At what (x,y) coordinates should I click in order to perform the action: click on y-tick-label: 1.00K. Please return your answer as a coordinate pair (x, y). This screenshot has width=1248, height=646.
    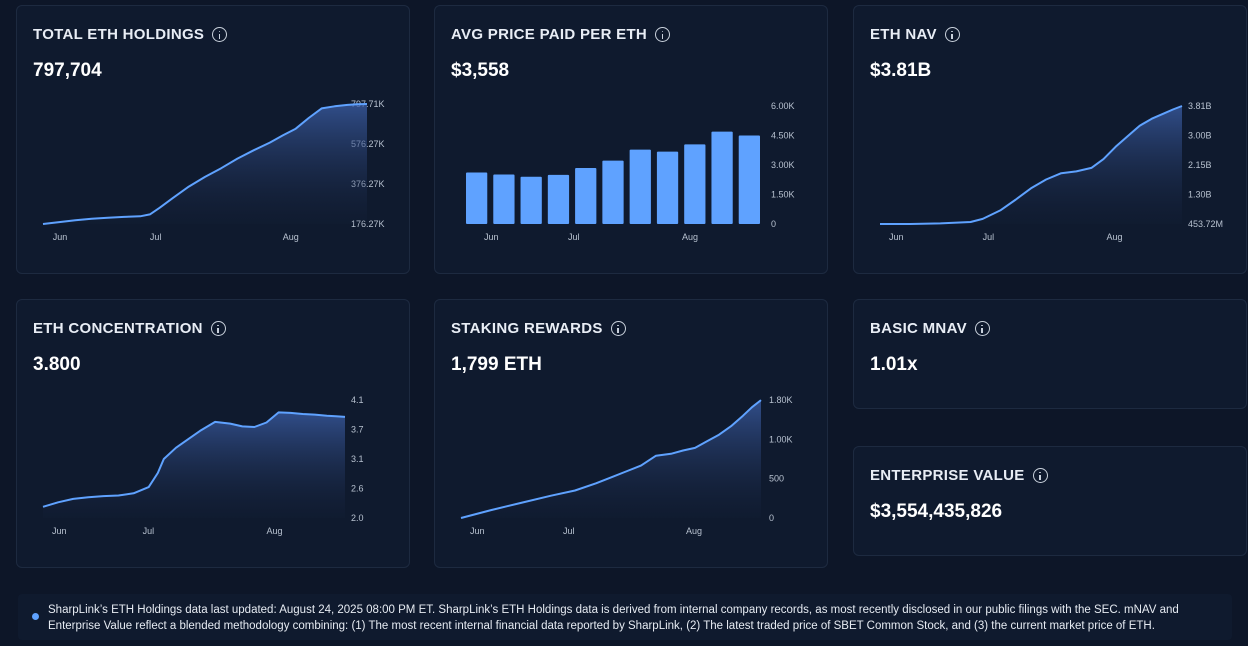
    Looking at the image, I should click on (781, 439).